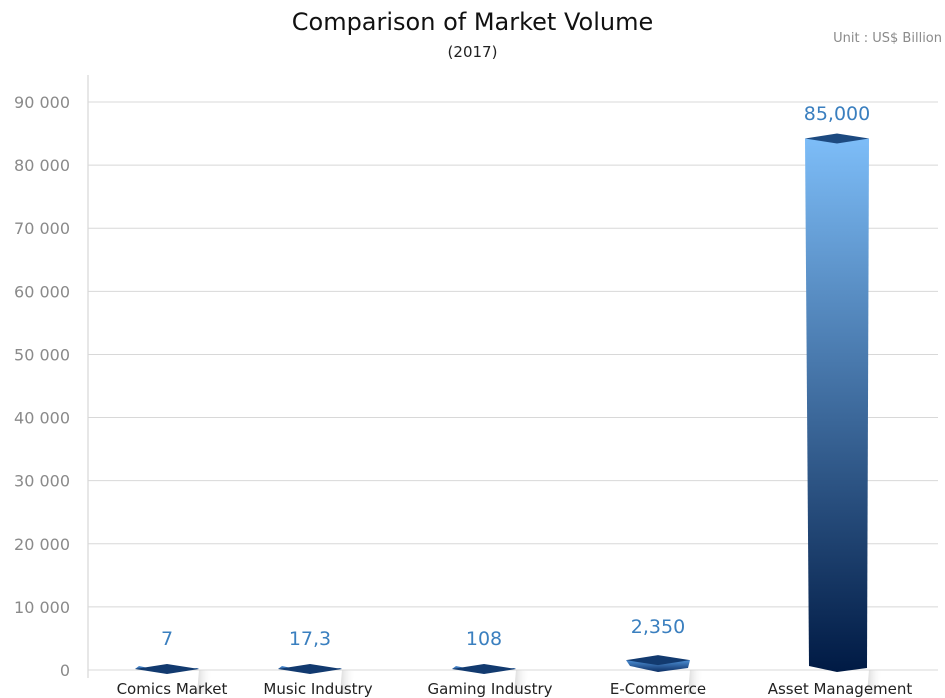 The width and height of the screenshot is (945, 698). What do you see at coordinates (840, 689) in the screenshot?
I see `x-tick-label: Asset Management` at bounding box center [840, 689].